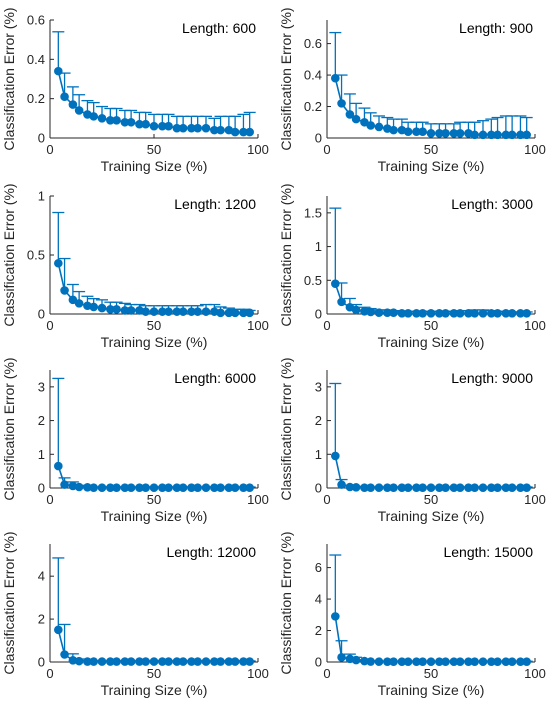 This screenshot has height=709, width=550. What do you see at coordinates (41, 386) in the screenshot?
I see `y-tick-label: 3` at bounding box center [41, 386].